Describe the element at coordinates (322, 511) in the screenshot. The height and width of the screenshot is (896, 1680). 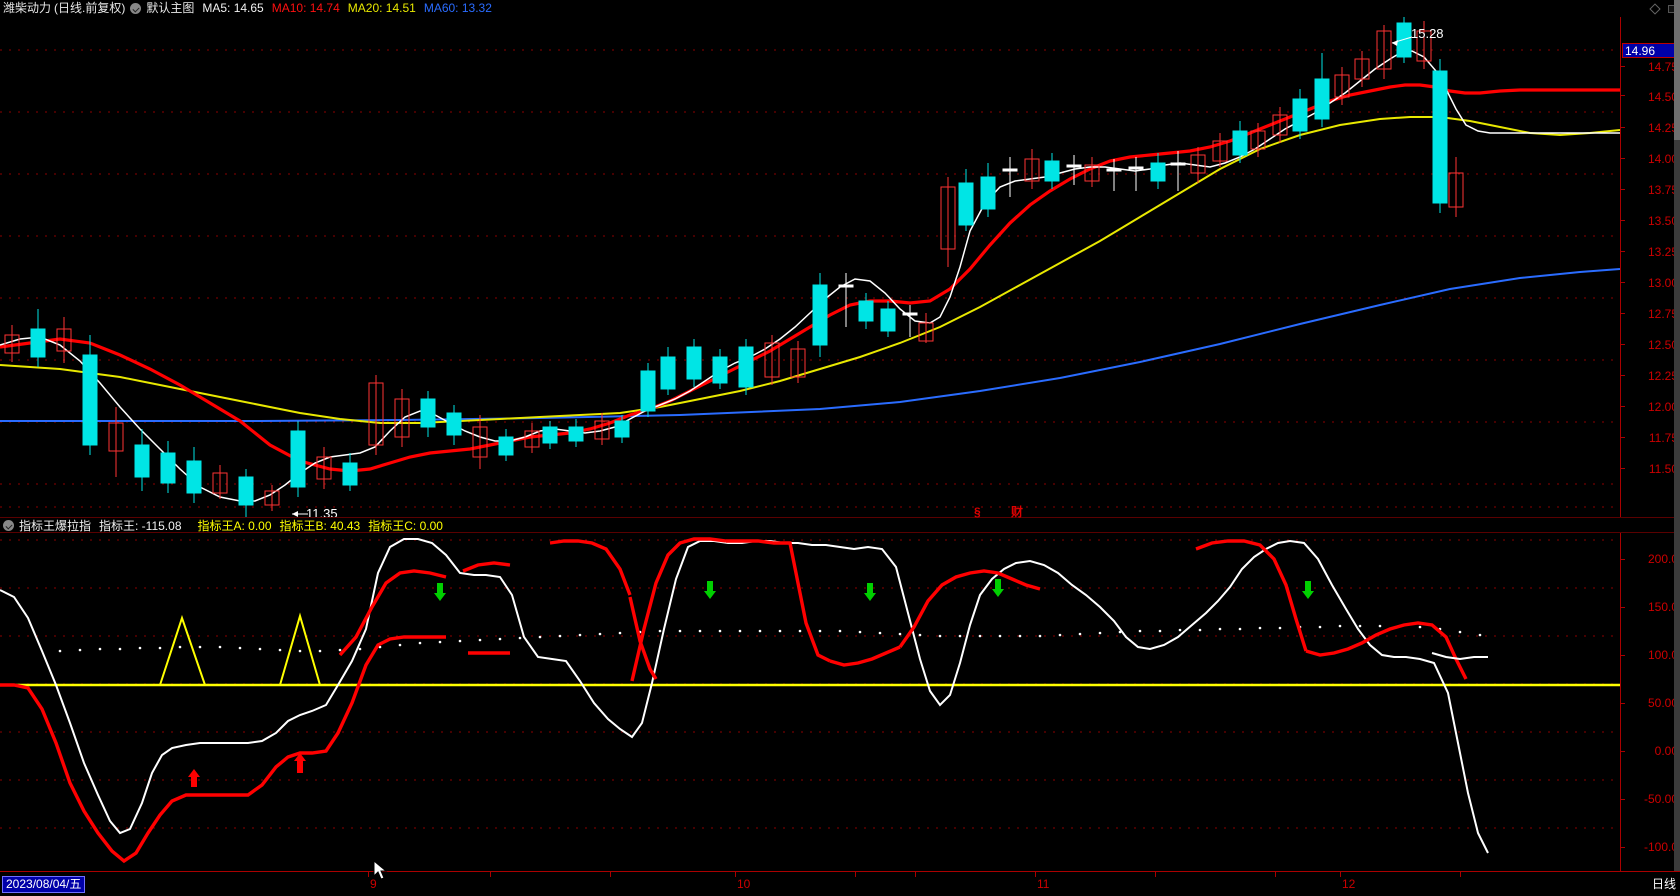
I see `low-price-label: 11.35` at that location.